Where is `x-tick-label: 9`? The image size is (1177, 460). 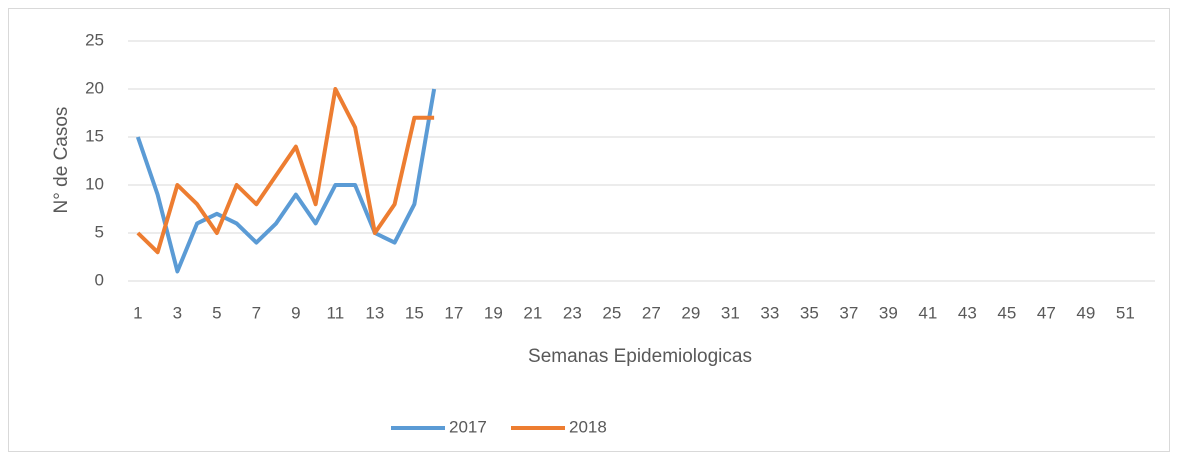
x-tick-label: 9 is located at coordinates (295, 312).